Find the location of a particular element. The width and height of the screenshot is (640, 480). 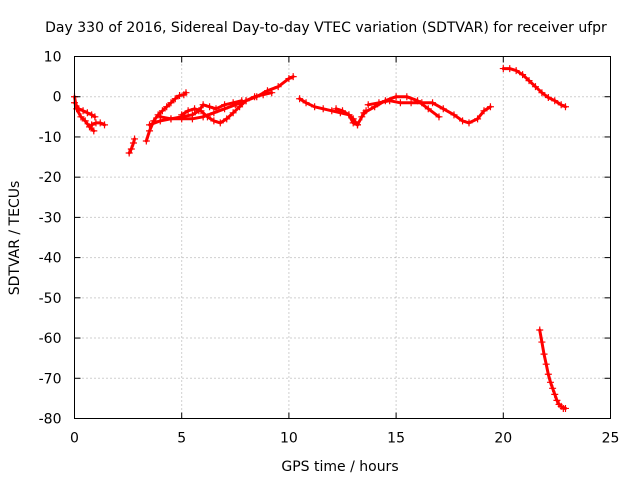

series-arc3 is located at coordinates (98, 124).